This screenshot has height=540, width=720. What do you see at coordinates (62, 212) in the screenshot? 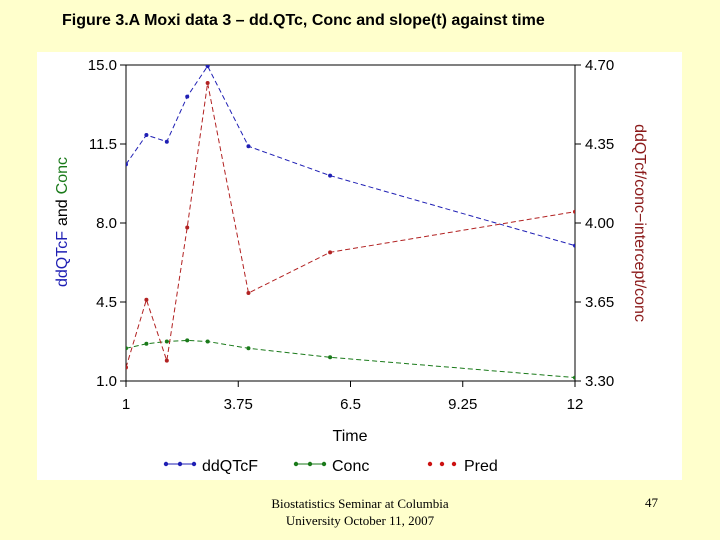
I see `y-axis-left-label-and: and` at bounding box center [62, 212].